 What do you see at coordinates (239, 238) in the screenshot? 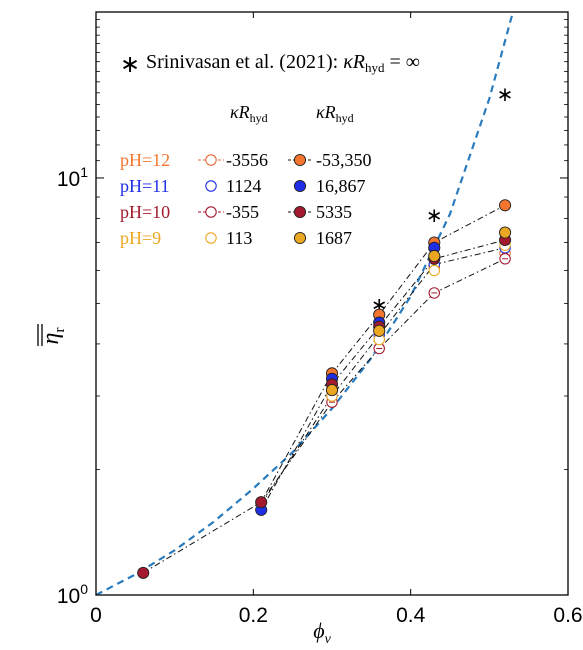
I see `legend-open-value: 113` at bounding box center [239, 238].